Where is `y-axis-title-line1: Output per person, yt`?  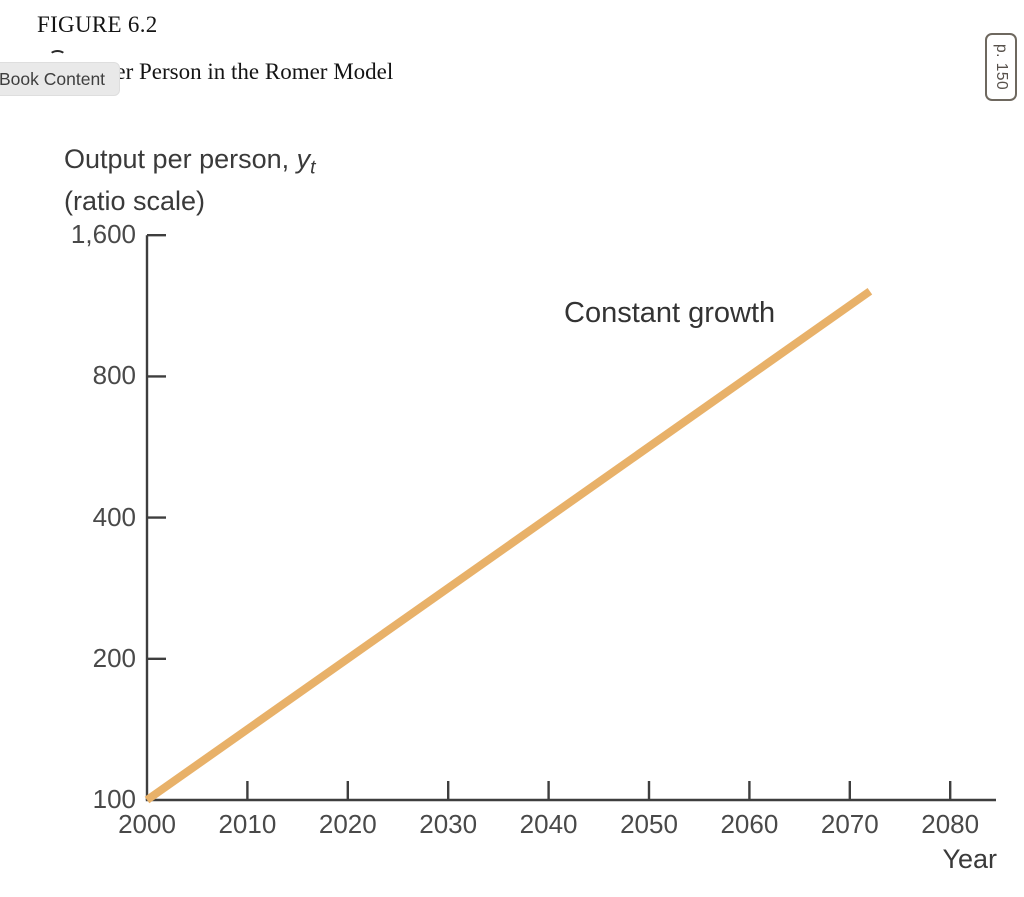
y-axis-title-line1: Output per person, yt is located at coordinates (190, 163).